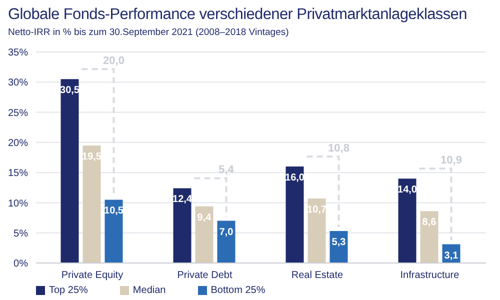 Image resolution: width=500 pixels, height=300 pixels. What do you see at coordinates (113, 61) in the screenshot?
I see `annotation: 20,0` at bounding box center [113, 61].